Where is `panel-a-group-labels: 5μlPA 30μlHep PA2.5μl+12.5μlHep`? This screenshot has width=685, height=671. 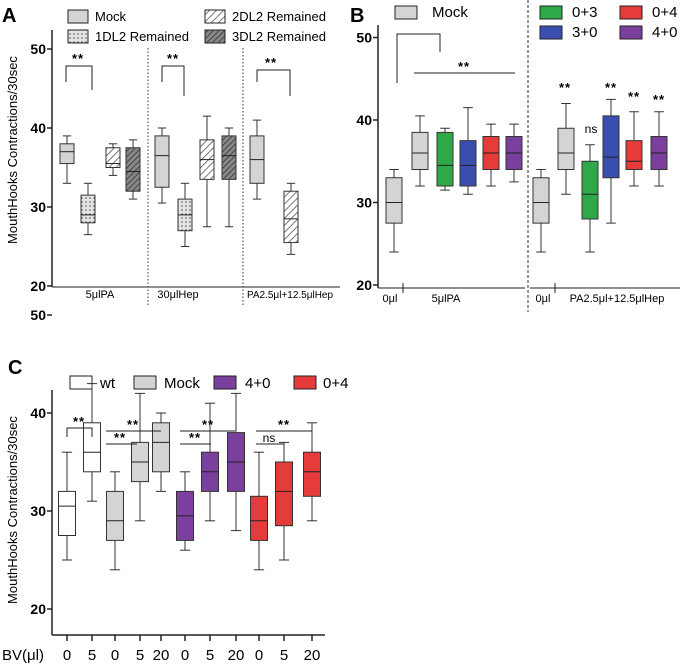
panel-a-group-labels: 5μlPA 30μlHep PA2.5μl+12.5μlHep is located at coordinates (210, 295).